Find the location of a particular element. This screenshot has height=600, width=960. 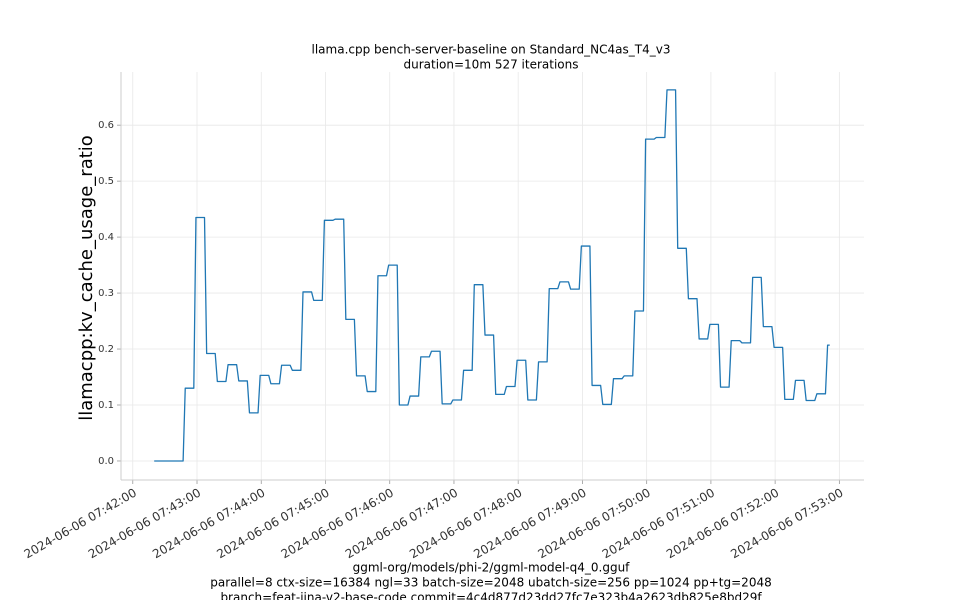

y-tick-label: 0.2 is located at coordinates (106, 349).